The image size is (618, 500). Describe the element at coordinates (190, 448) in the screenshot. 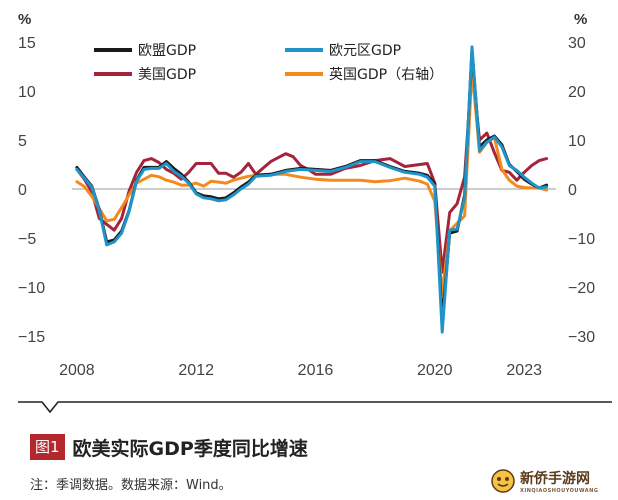

I see `figure-title: 欧美实际GDP季度同比增速` at that location.